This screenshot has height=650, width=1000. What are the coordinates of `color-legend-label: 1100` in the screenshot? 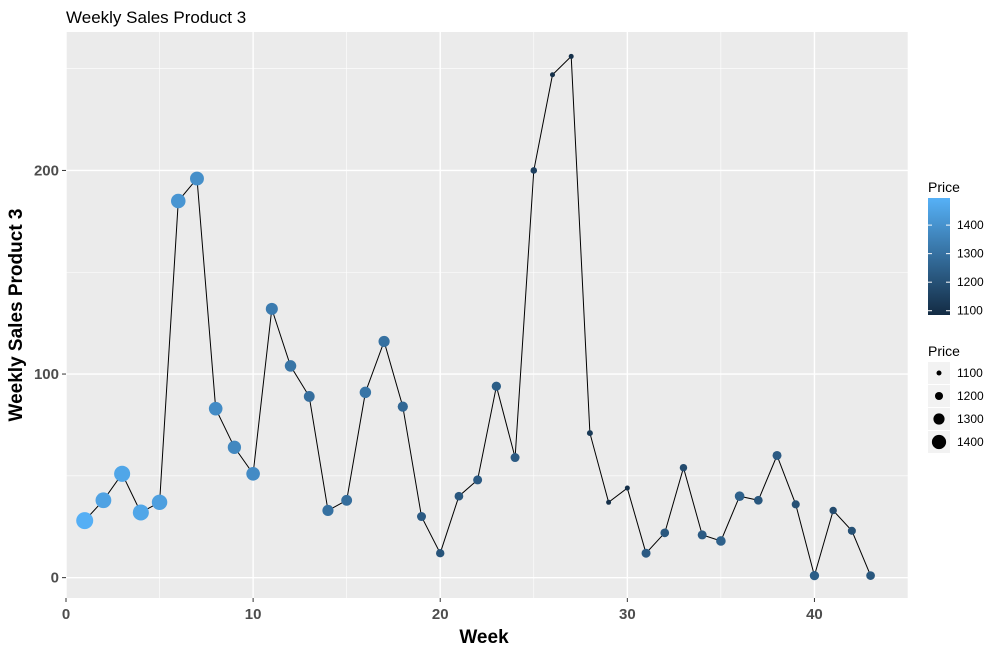 It's located at (970, 311).